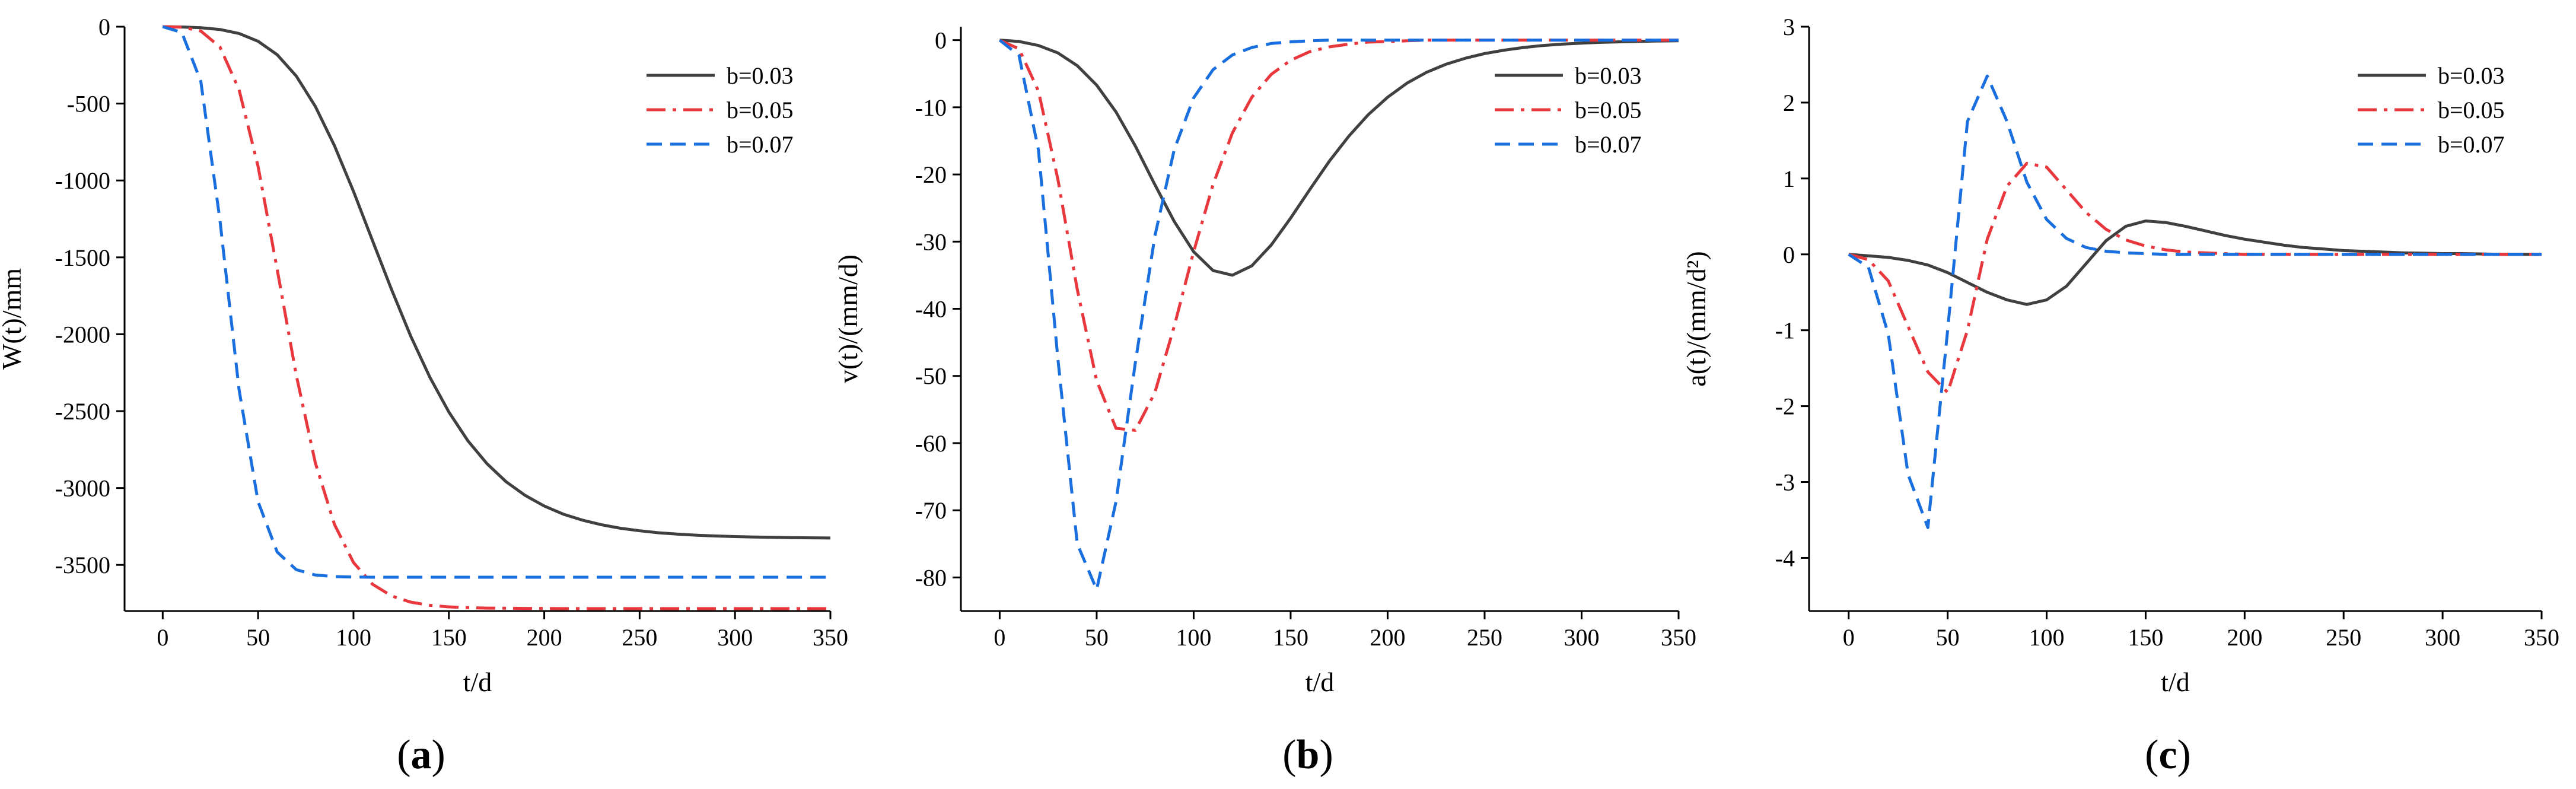  I want to click on panel-label: (a), so click(421, 755).